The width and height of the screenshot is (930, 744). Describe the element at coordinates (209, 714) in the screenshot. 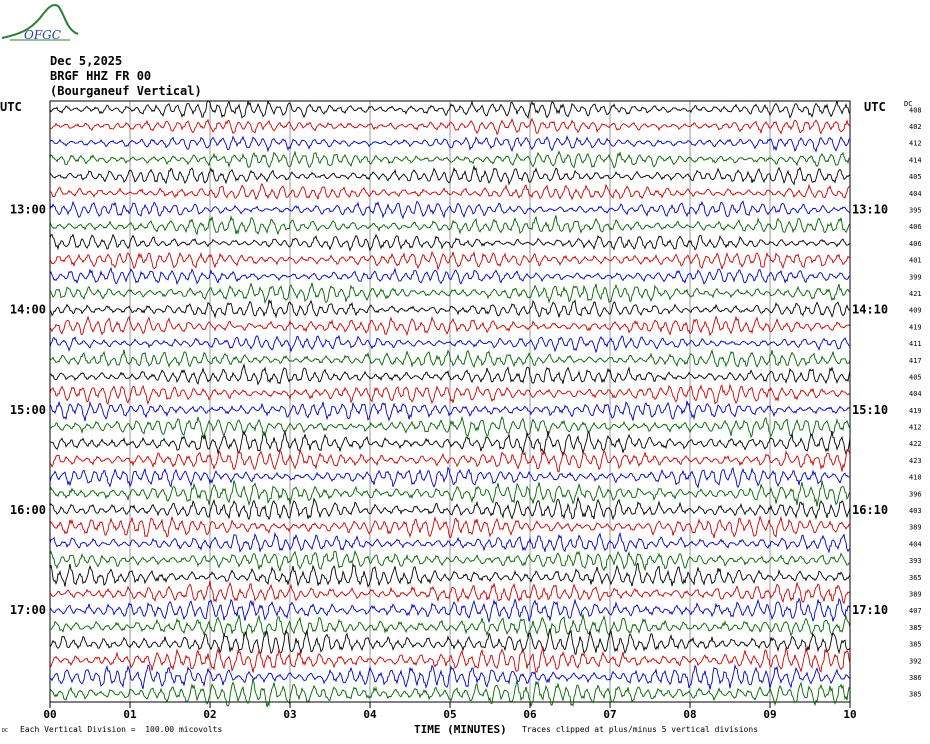

I see `x-tick-label: 02` at that location.